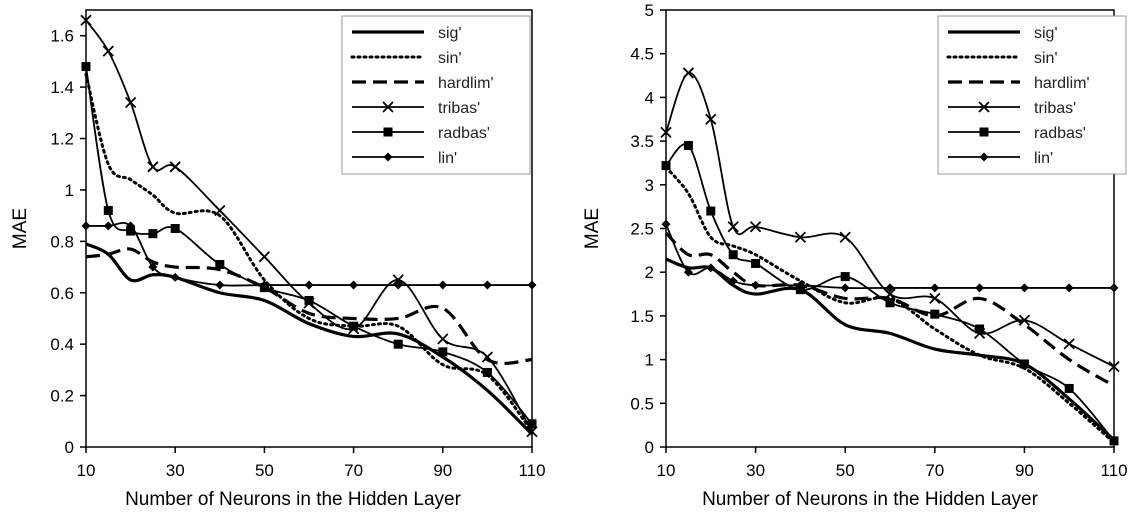  I want to click on x-tick-label: 70, so click(934, 470).